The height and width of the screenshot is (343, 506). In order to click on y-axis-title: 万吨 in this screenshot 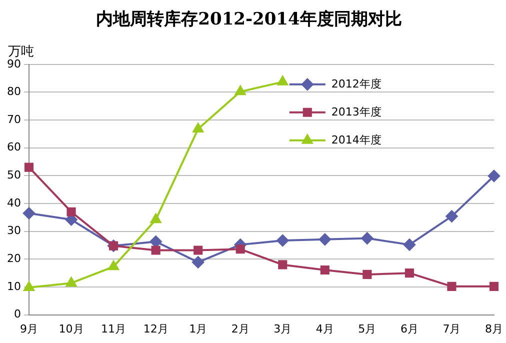, I will do `click(21, 52)`.